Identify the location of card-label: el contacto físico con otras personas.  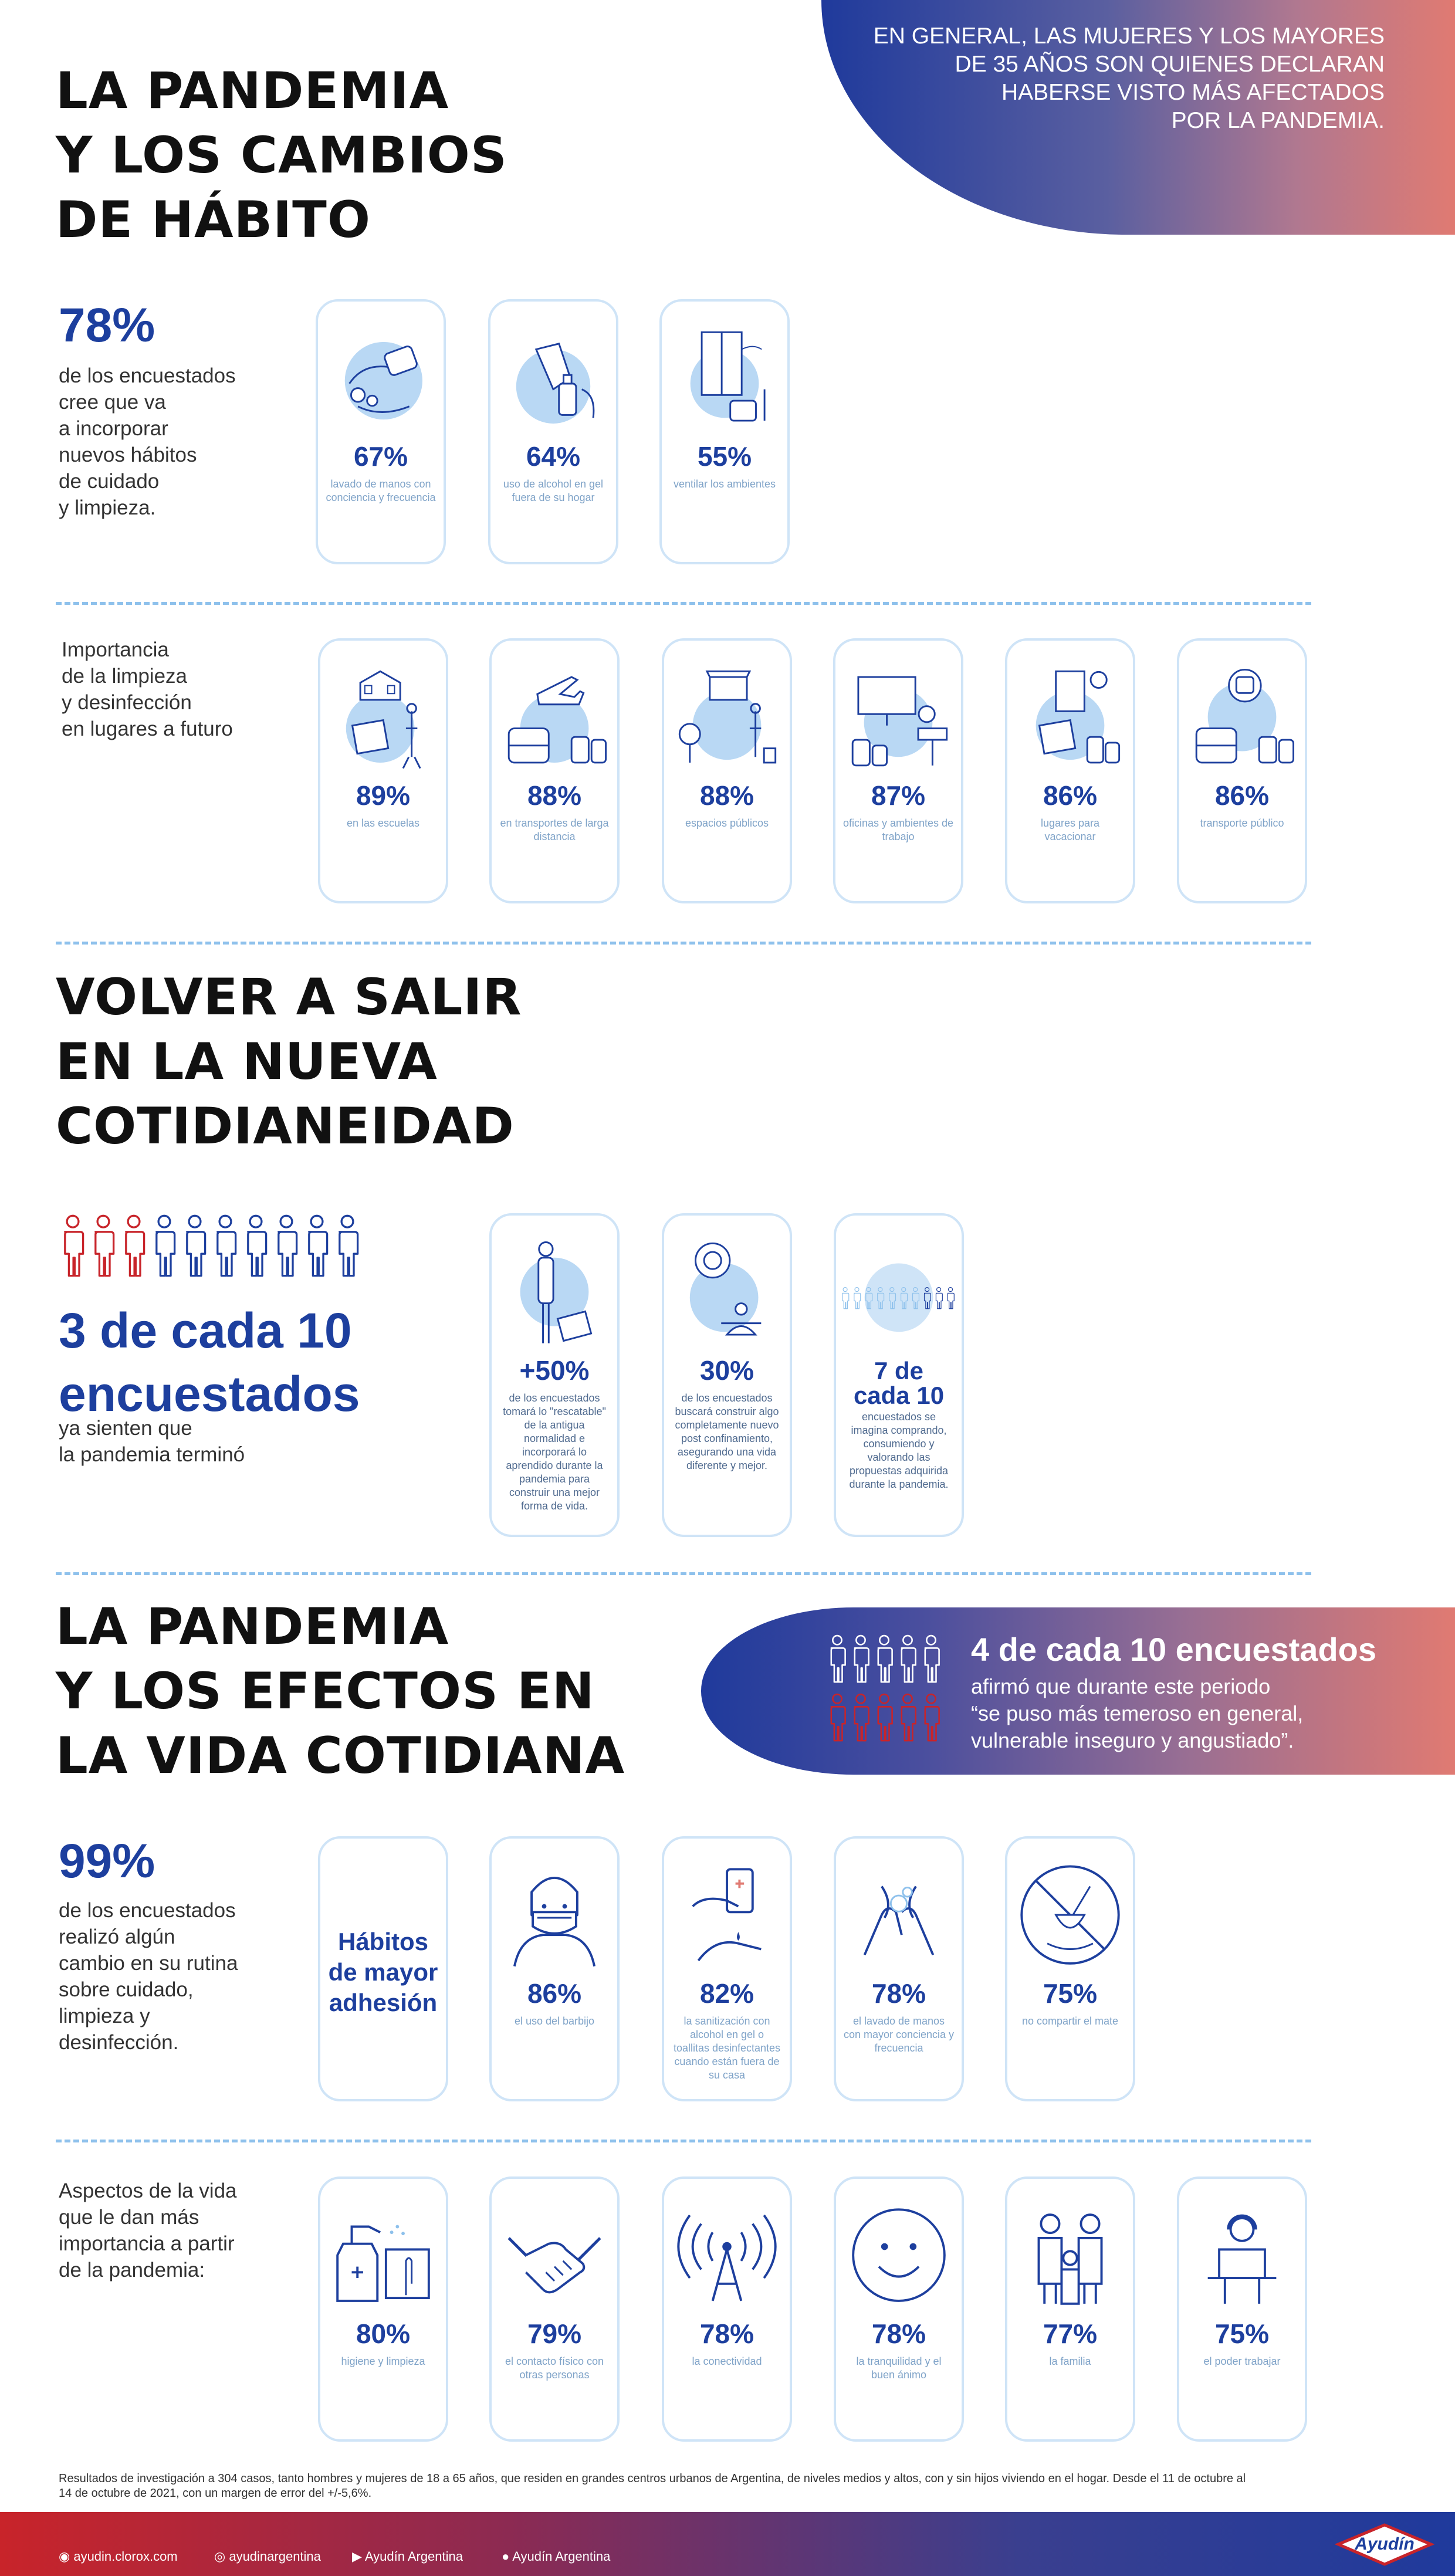
(554, 2368).